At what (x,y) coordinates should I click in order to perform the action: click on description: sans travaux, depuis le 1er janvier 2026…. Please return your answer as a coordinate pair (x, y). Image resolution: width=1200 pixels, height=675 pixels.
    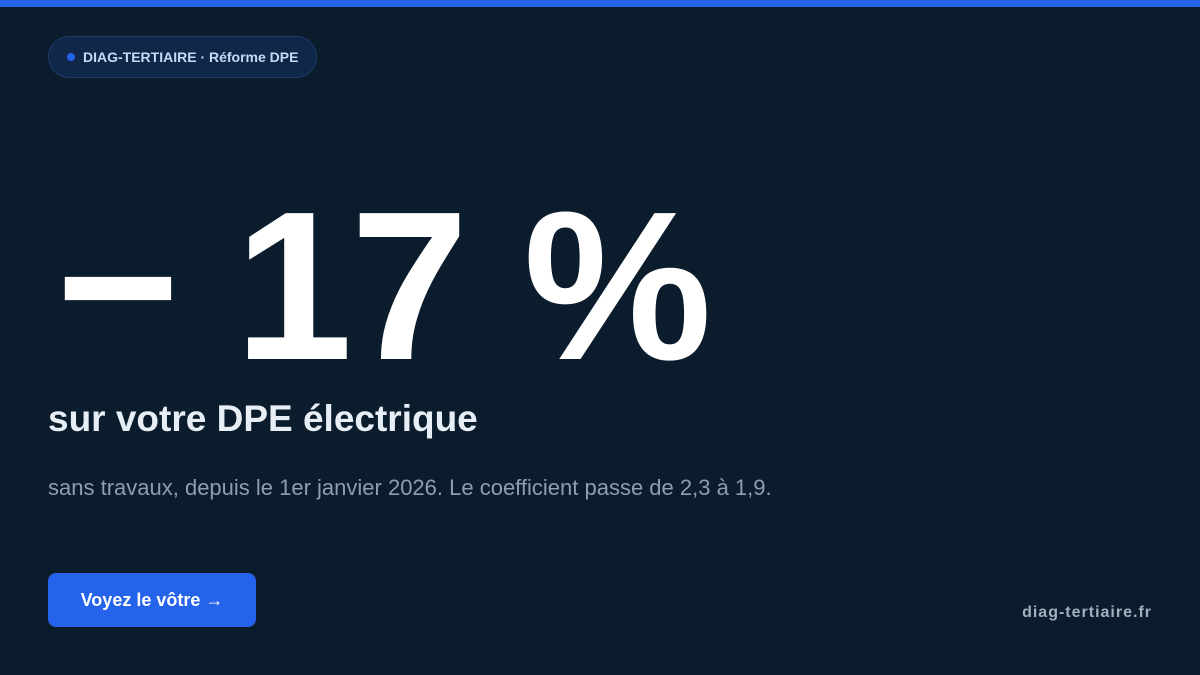
    Looking at the image, I should click on (410, 487).